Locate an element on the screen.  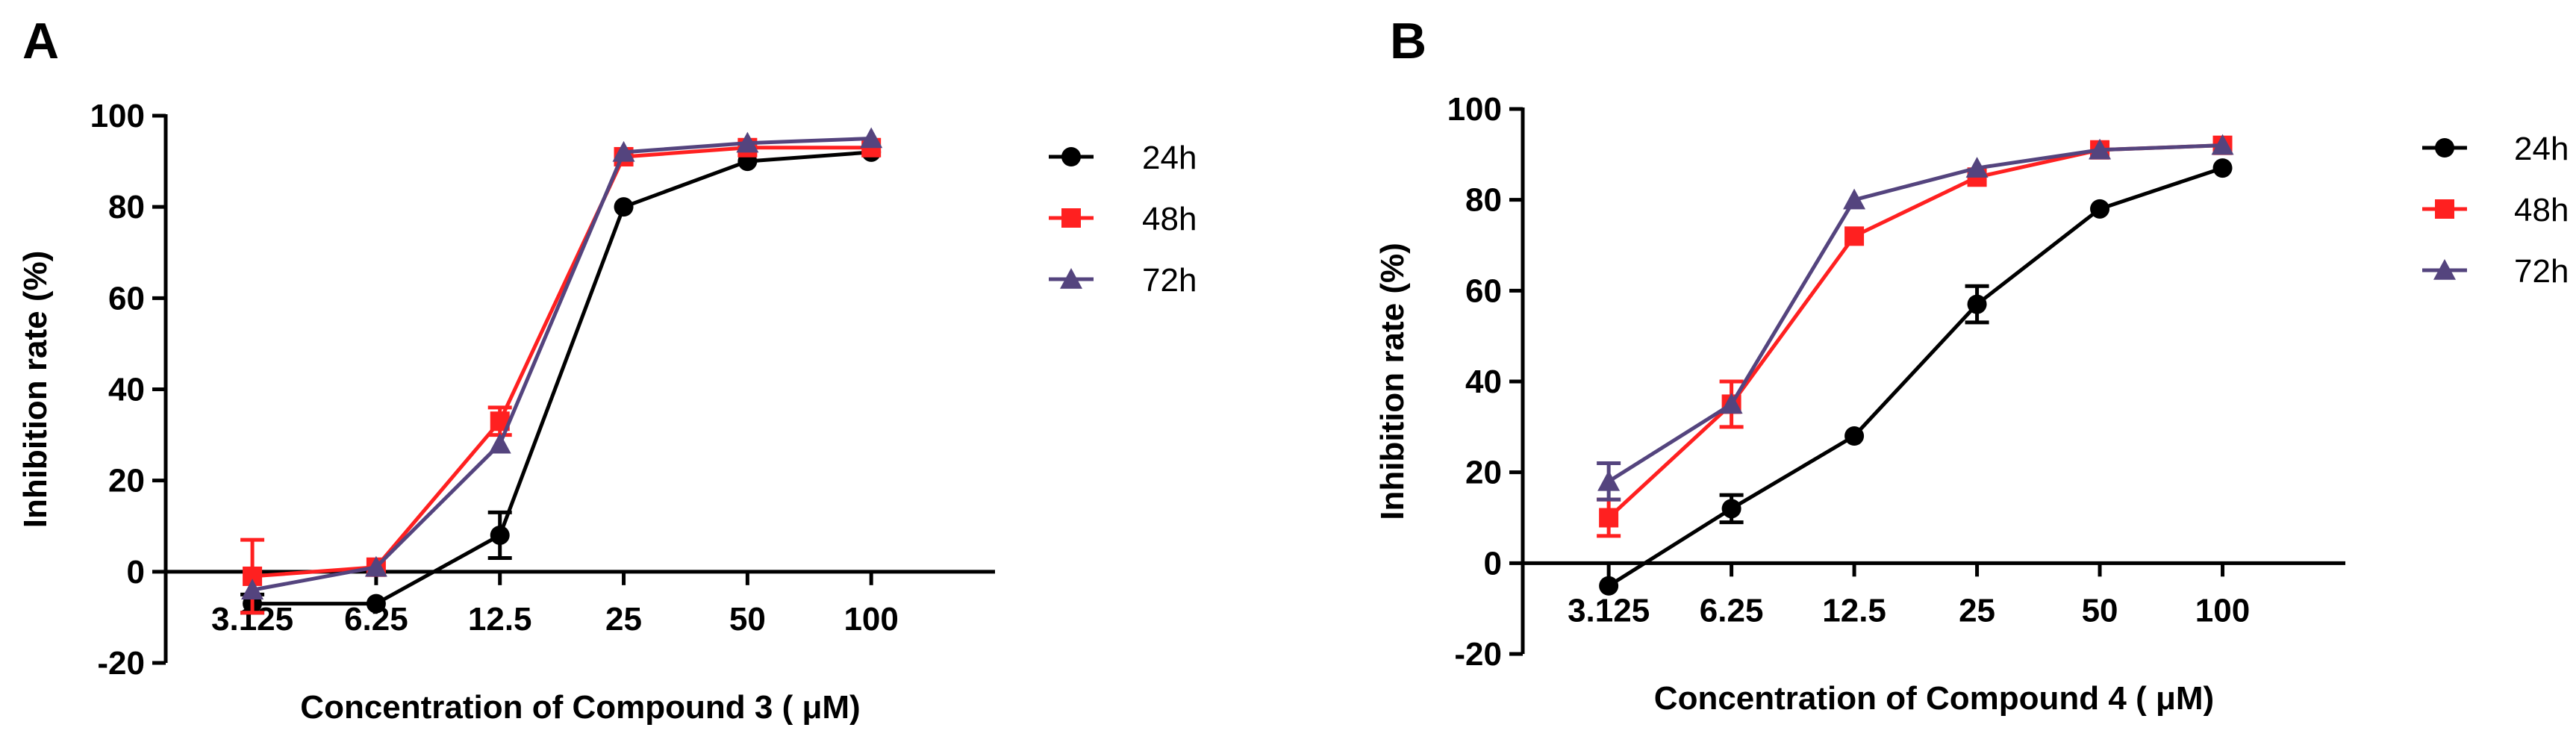
series-24h is located at coordinates (1916, 377).